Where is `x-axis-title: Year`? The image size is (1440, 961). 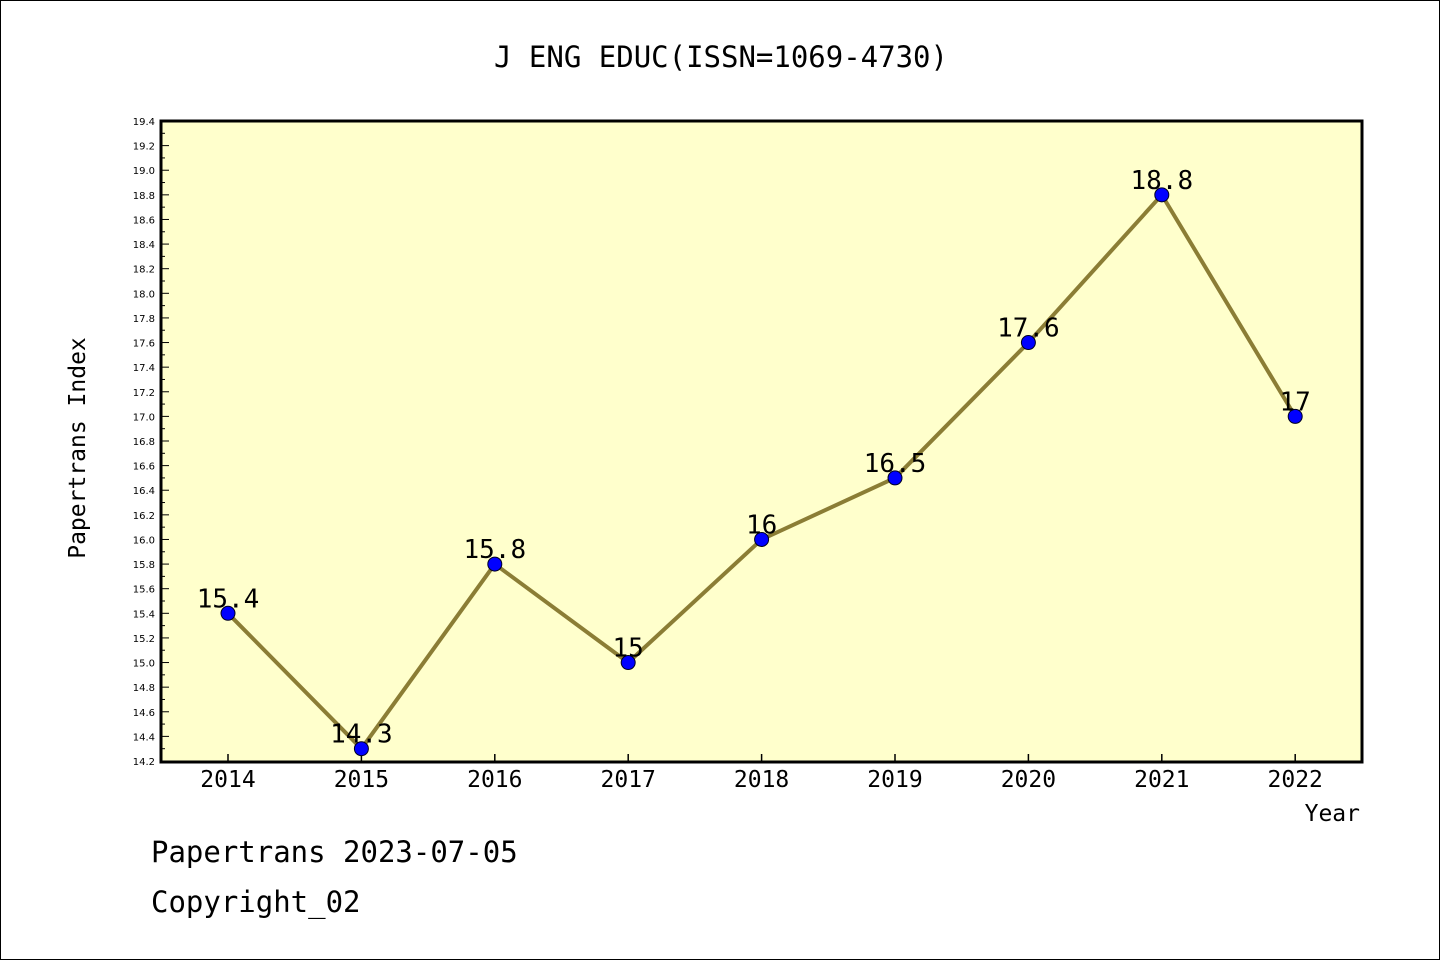 x-axis-title: Year is located at coordinates (1332, 814).